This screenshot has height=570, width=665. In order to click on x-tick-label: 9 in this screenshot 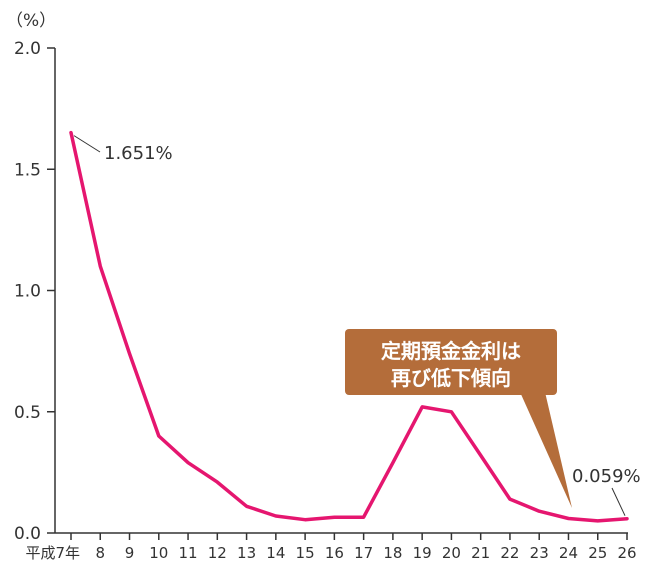, I will do `click(130, 553)`.